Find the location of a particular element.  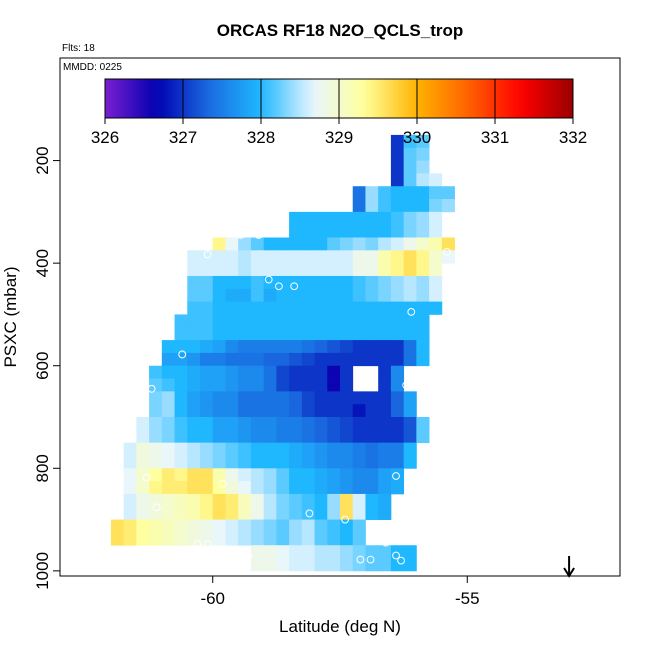

x-tick-label--55: -55 is located at coordinates (467, 598).